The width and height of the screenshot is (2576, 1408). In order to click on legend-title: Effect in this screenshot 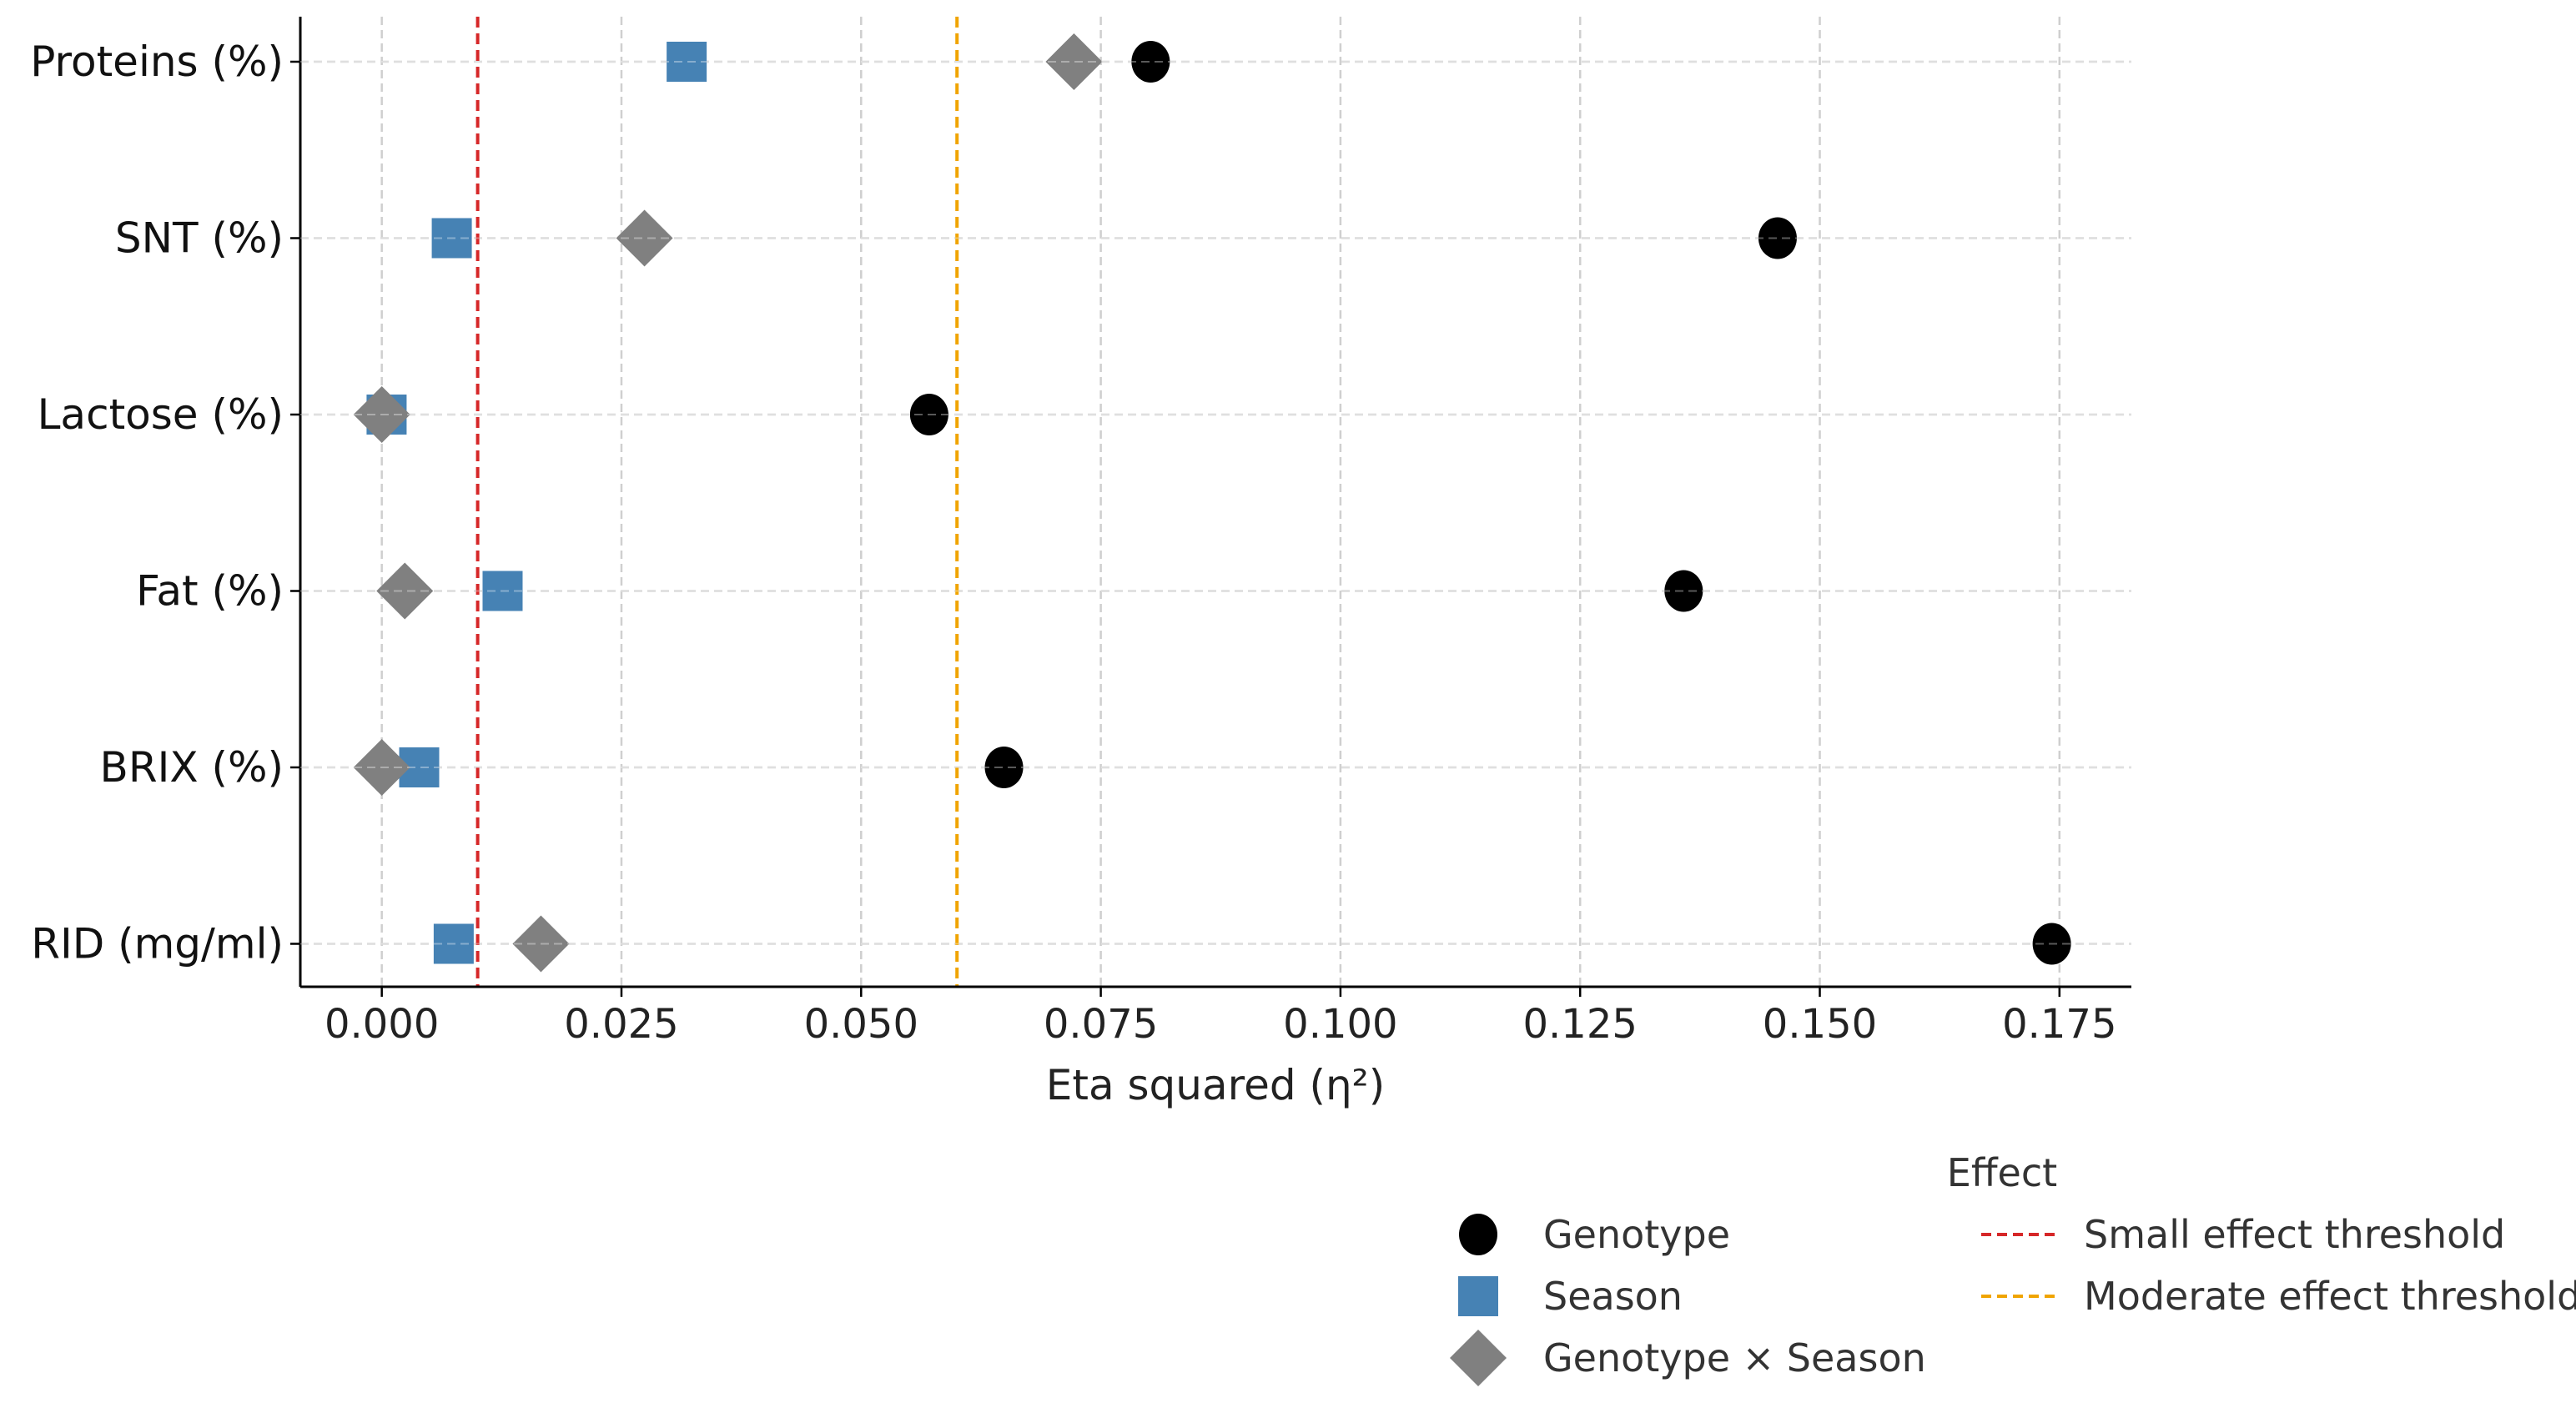, I will do `click(2002, 1172)`.